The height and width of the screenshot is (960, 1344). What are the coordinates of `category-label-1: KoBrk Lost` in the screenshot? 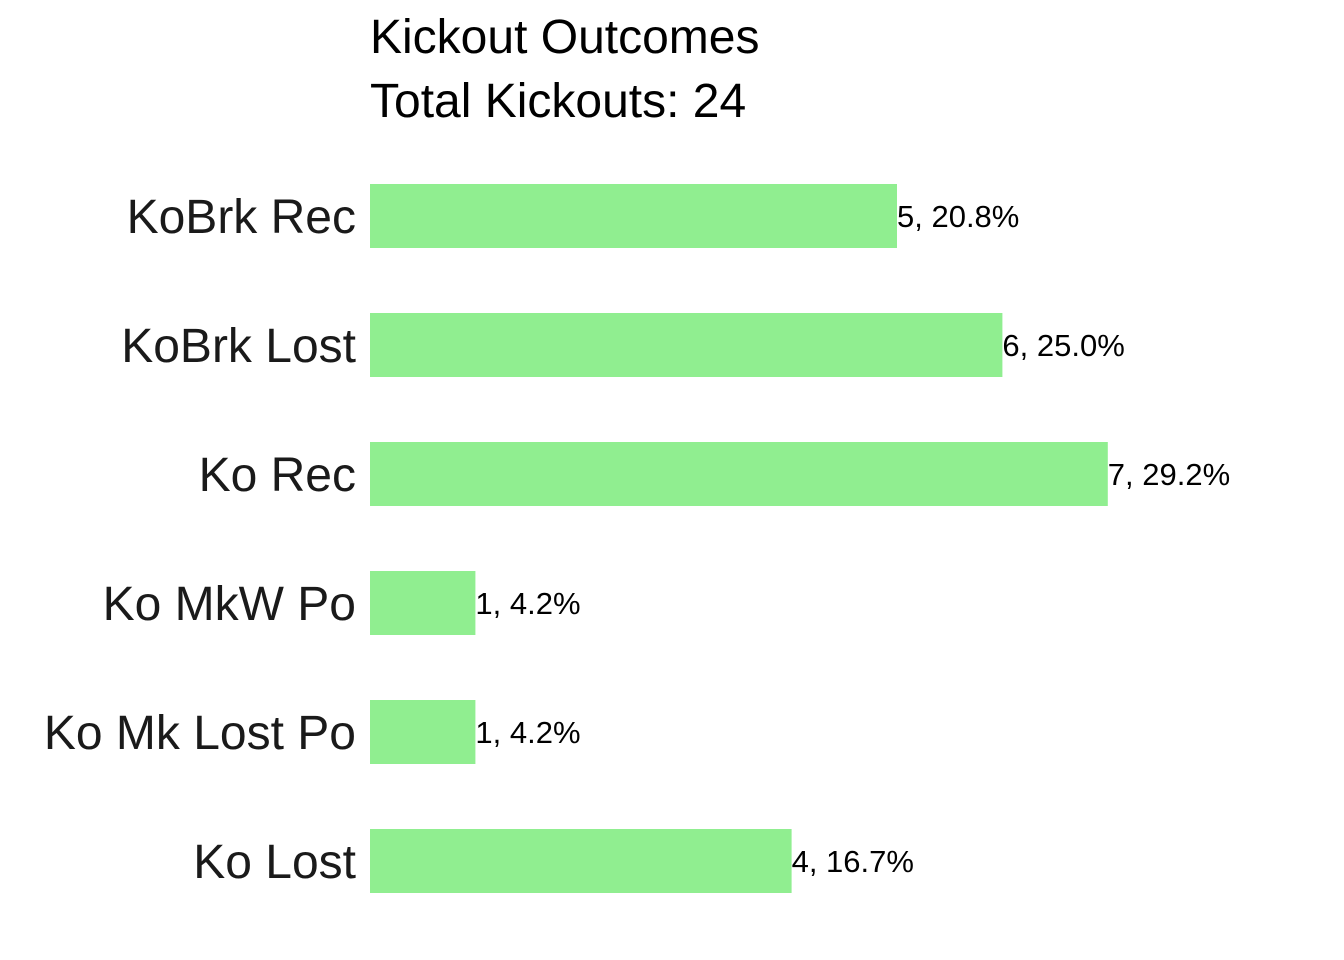 It's located at (238, 346).